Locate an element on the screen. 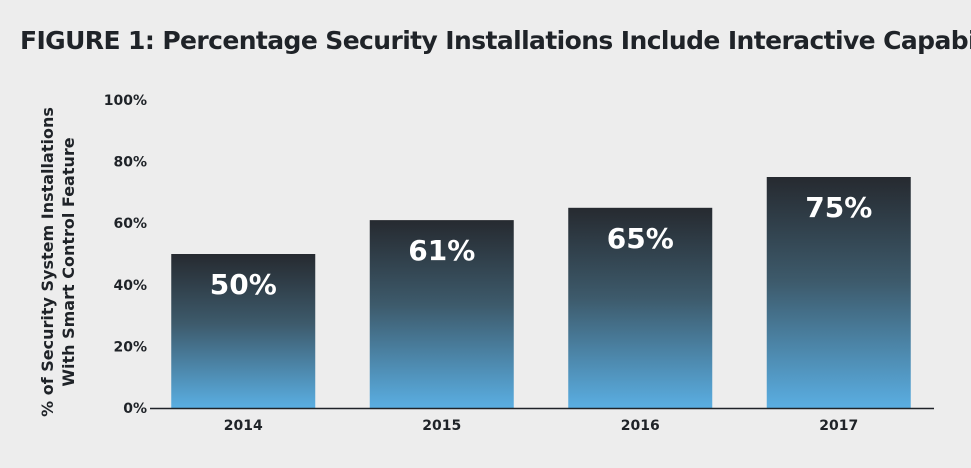 The width and height of the screenshot is (971, 468). x-tick-label: 2015 is located at coordinates (441, 426).